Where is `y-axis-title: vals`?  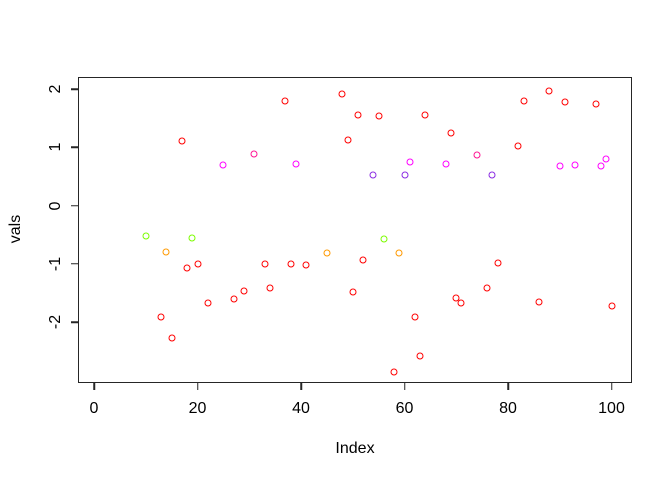
y-axis-title: vals is located at coordinates (15, 229).